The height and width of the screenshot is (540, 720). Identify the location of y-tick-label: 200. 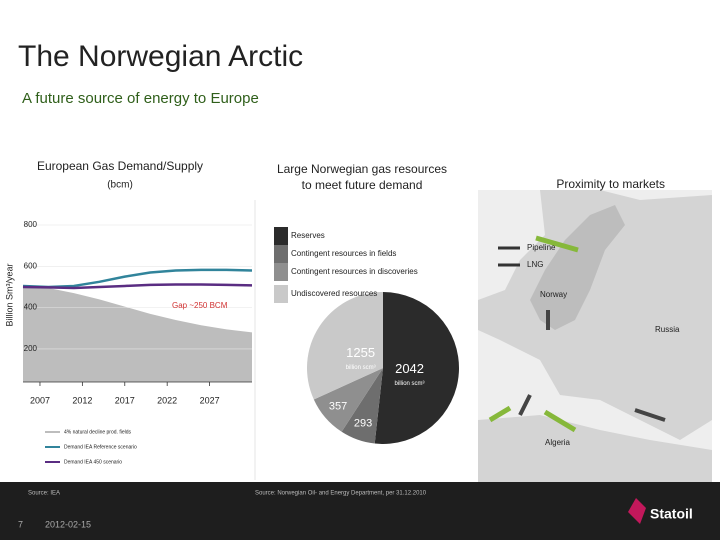
(31, 348).